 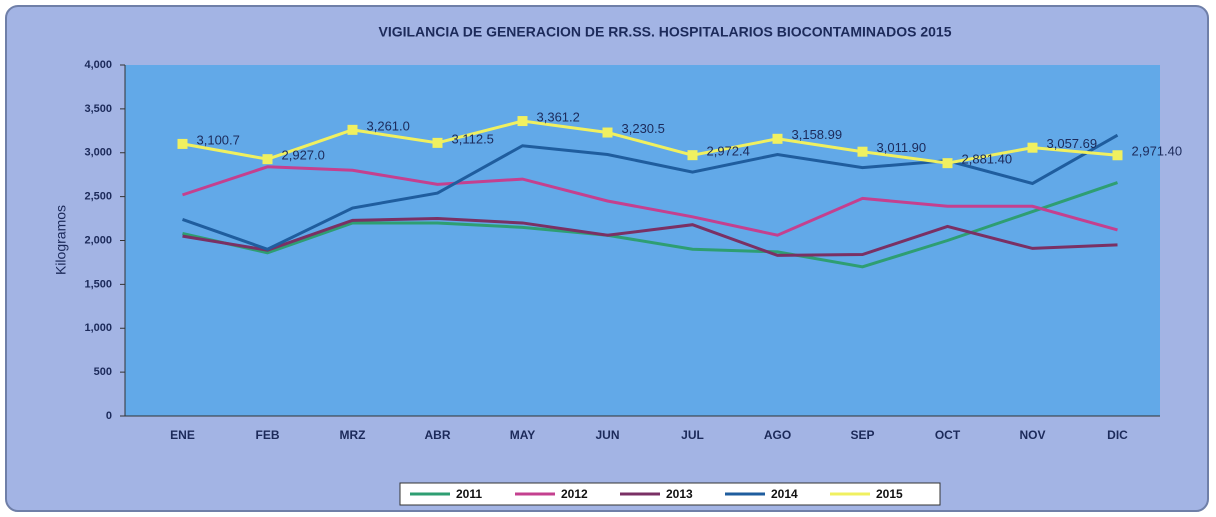 What do you see at coordinates (1117, 435) in the screenshot?
I see `x-tick-label: DIC` at bounding box center [1117, 435].